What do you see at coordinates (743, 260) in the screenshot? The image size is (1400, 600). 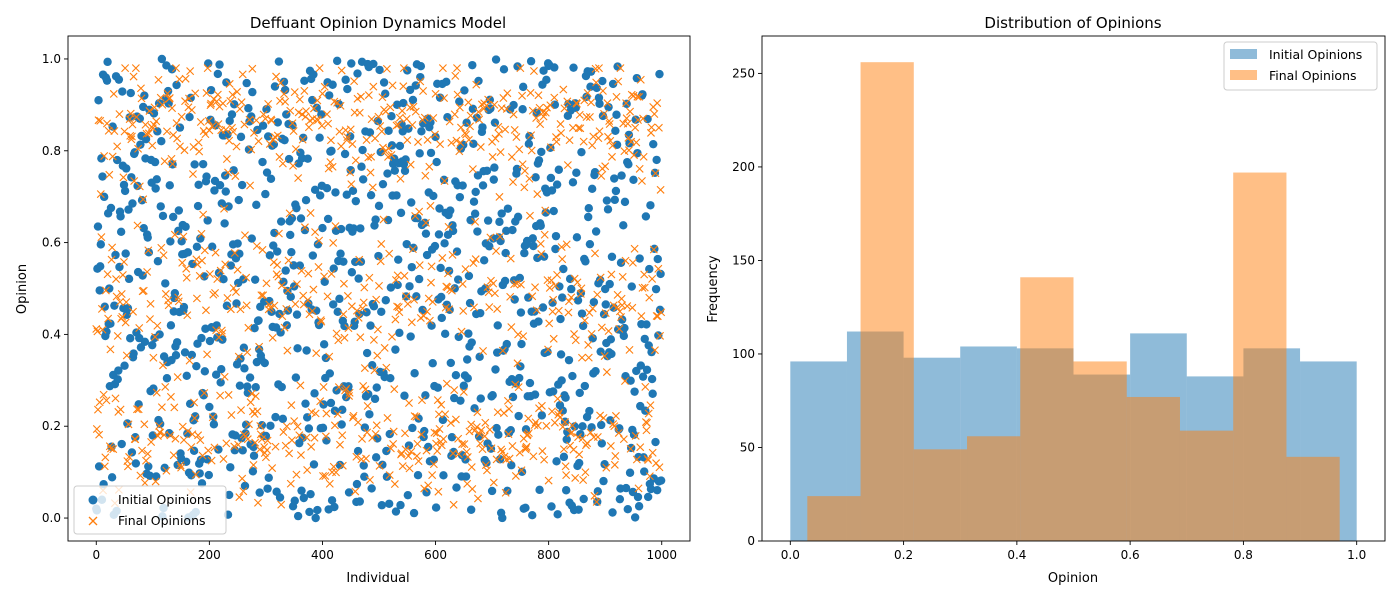 I see `histogram-y-tick-label: 150` at bounding box center [743, 260].